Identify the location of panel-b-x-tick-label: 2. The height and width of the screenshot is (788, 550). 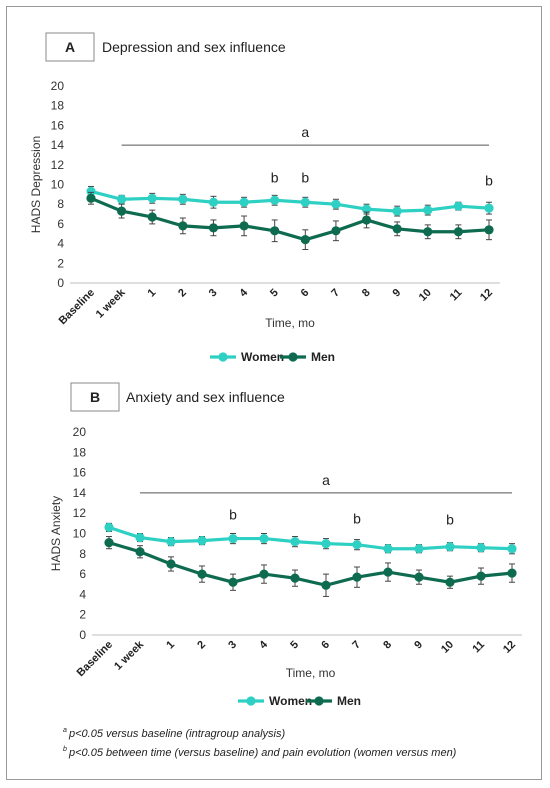
(201, 645).